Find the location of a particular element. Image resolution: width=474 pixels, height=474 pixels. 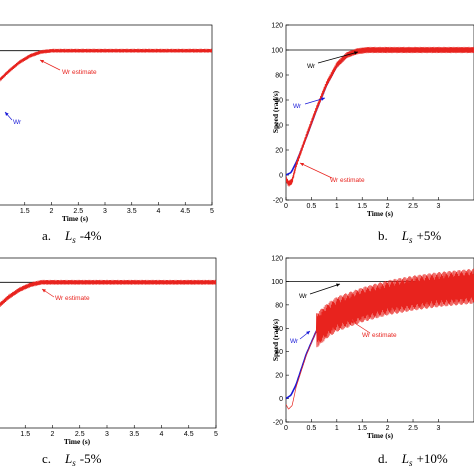

panel-caption: d. Ls +10% is located at coordinates (413, 459).